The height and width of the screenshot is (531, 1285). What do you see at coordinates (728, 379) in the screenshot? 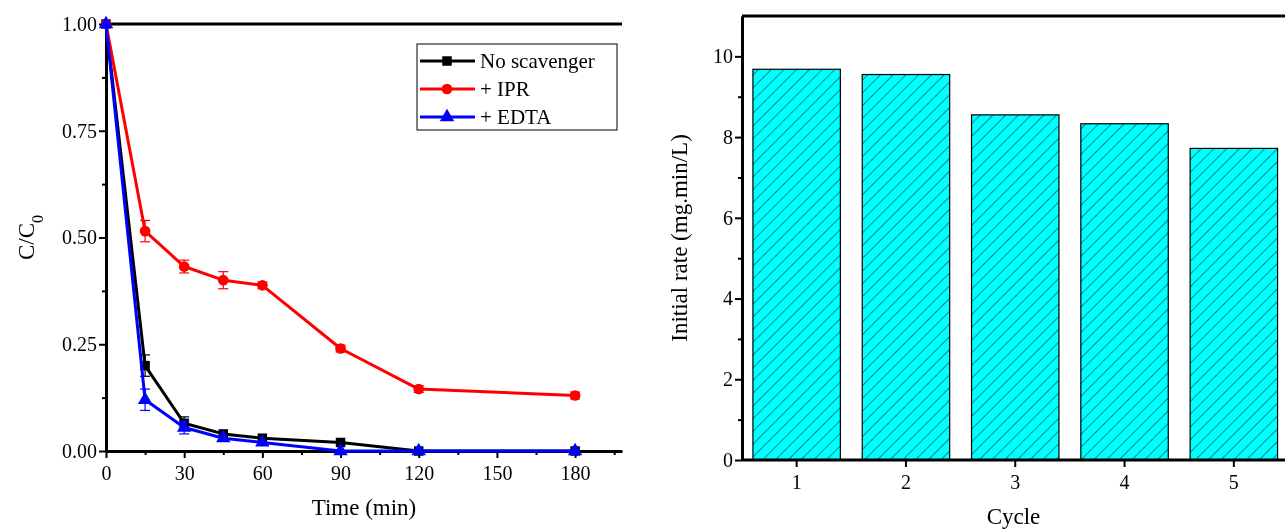
I see `y-tick-label: 2` at bounding box center [728, 379].